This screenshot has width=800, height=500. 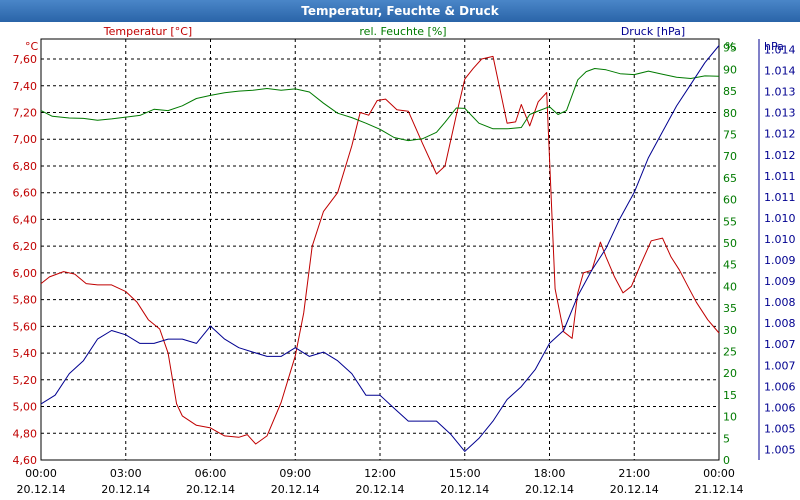 I want to click on humidity-tick-label: 5, so click(x=726, y=438).